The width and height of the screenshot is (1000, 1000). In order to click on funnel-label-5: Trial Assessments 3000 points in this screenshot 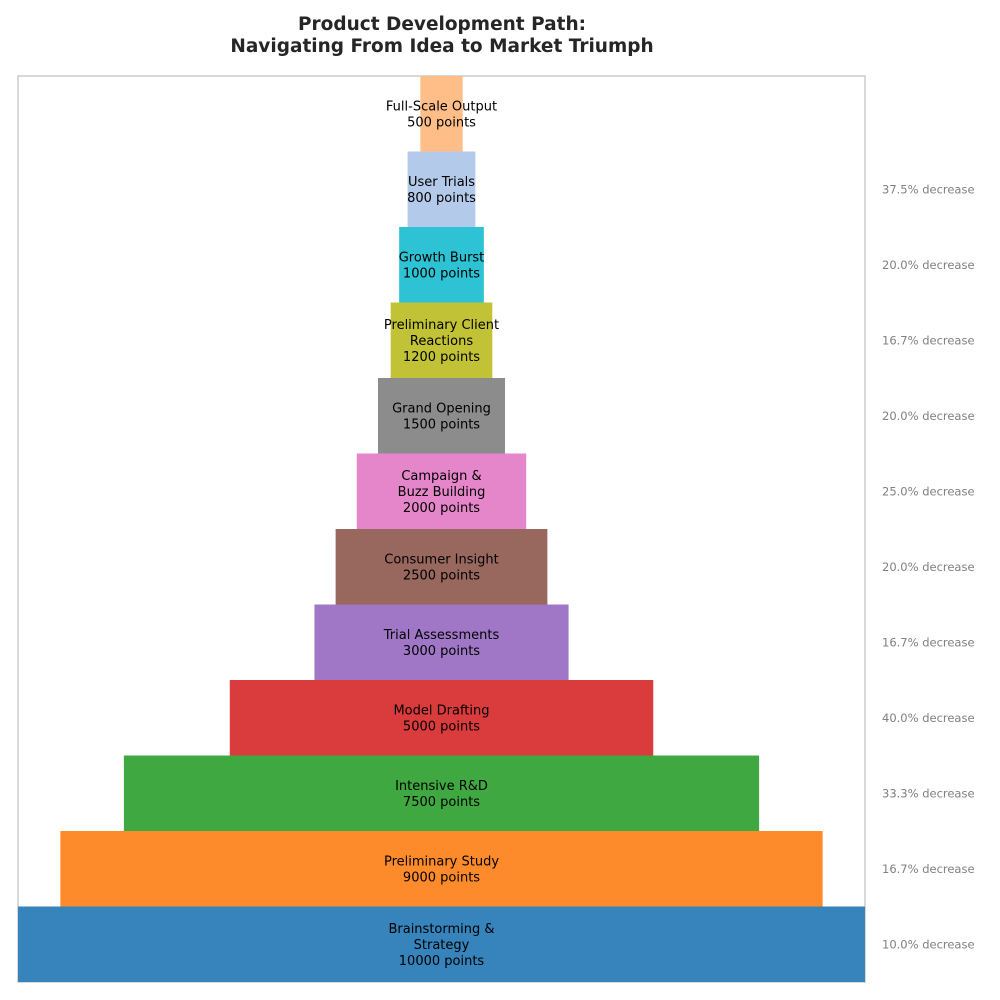, I will do `click(441, 643)`.